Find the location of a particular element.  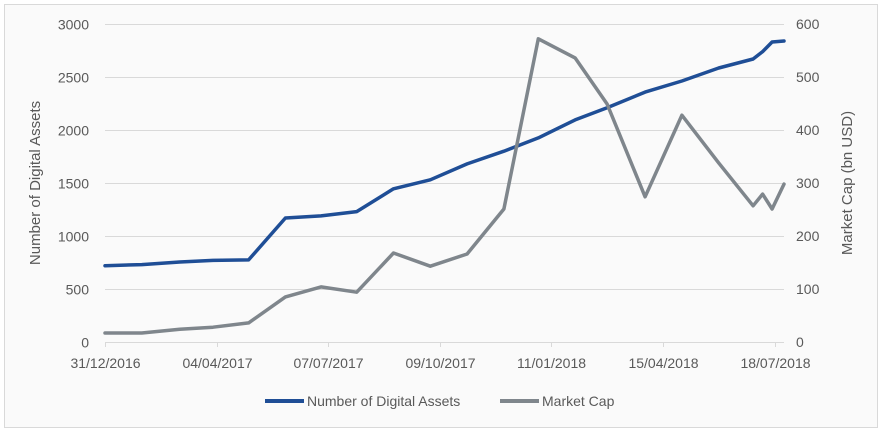

y-axis-left: 0 500 1000 1500 2000 2500 3000 is located at coordinates (73, 184).